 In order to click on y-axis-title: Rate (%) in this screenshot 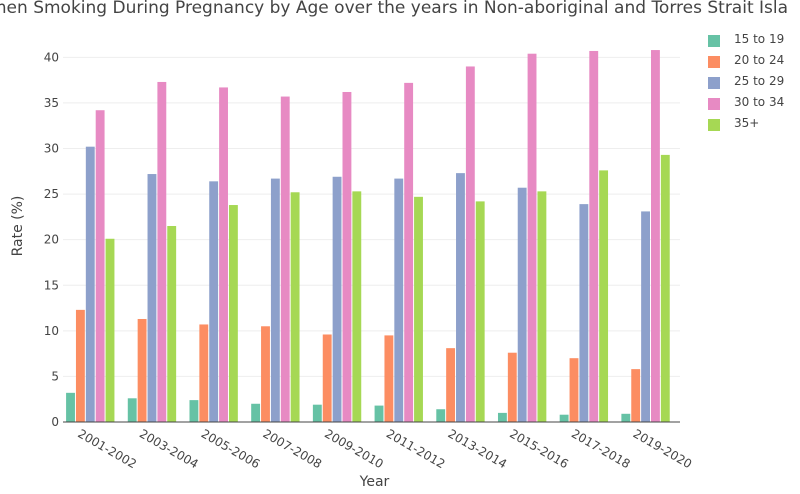, I will do `click(18, 226)`.